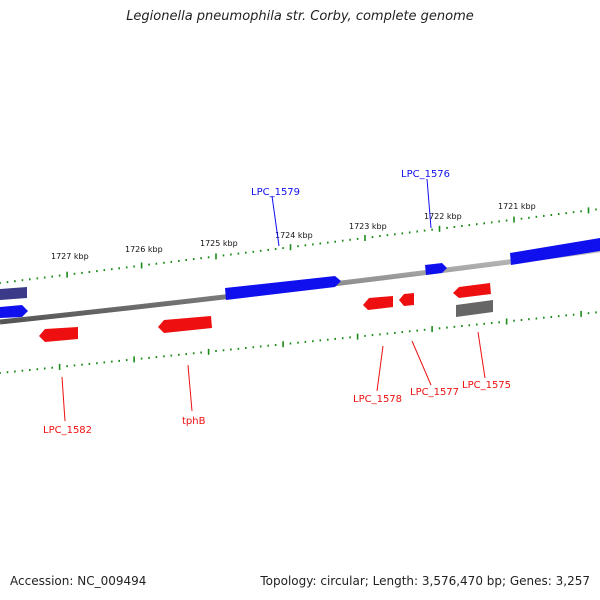 This screenshot has width=600, height=600. Describe the element at coordinates (434, 392) in the screenshot. I see `label-lpc-1577: LPC_1577` at that location.